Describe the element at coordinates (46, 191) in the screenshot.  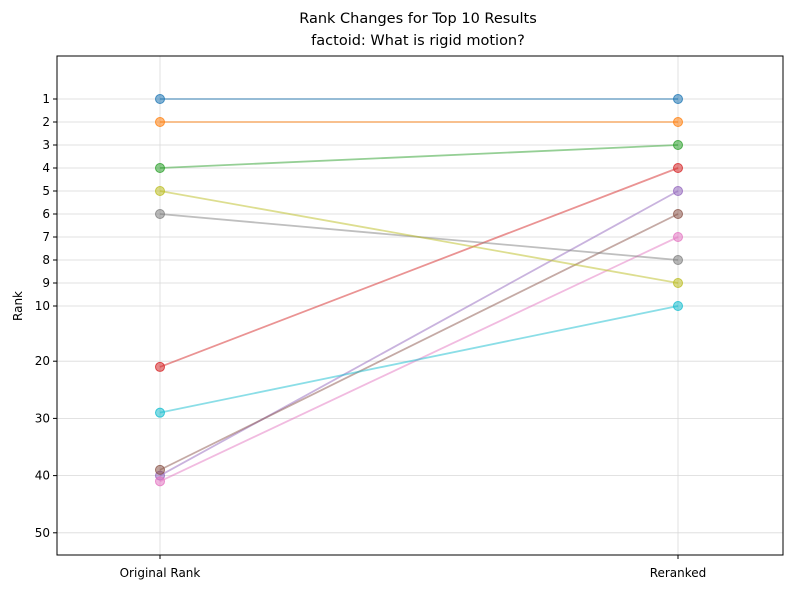
I see `y-tick-label: 5` at that location.